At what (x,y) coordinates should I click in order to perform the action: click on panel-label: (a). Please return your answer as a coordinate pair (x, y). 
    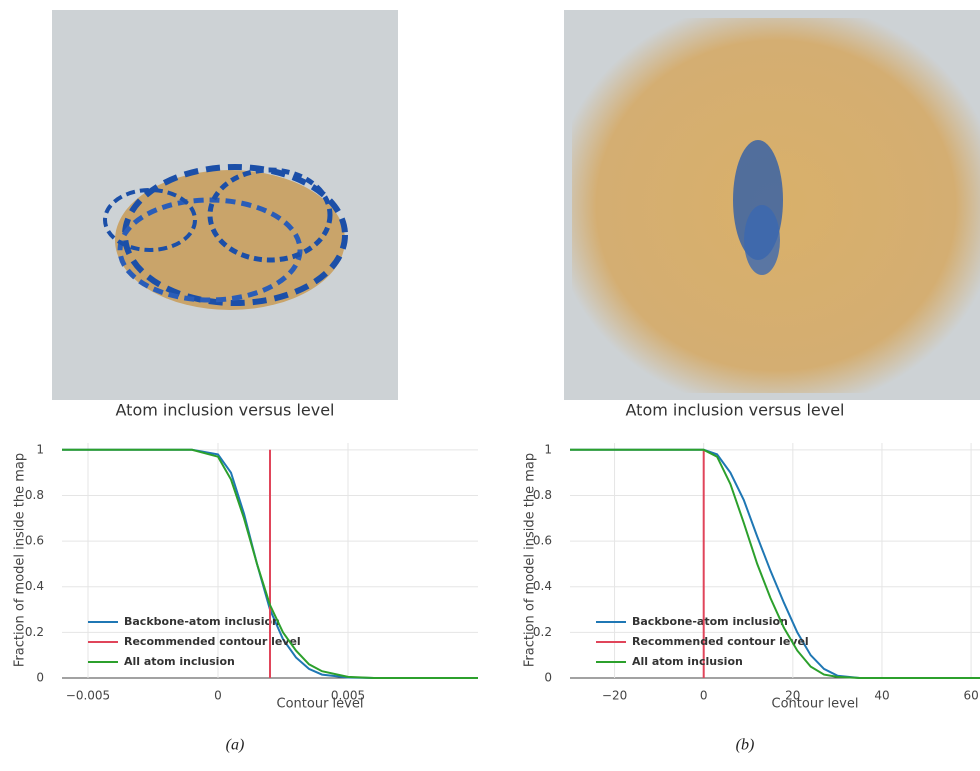
    Looking at the image, I should click on (235, 745).